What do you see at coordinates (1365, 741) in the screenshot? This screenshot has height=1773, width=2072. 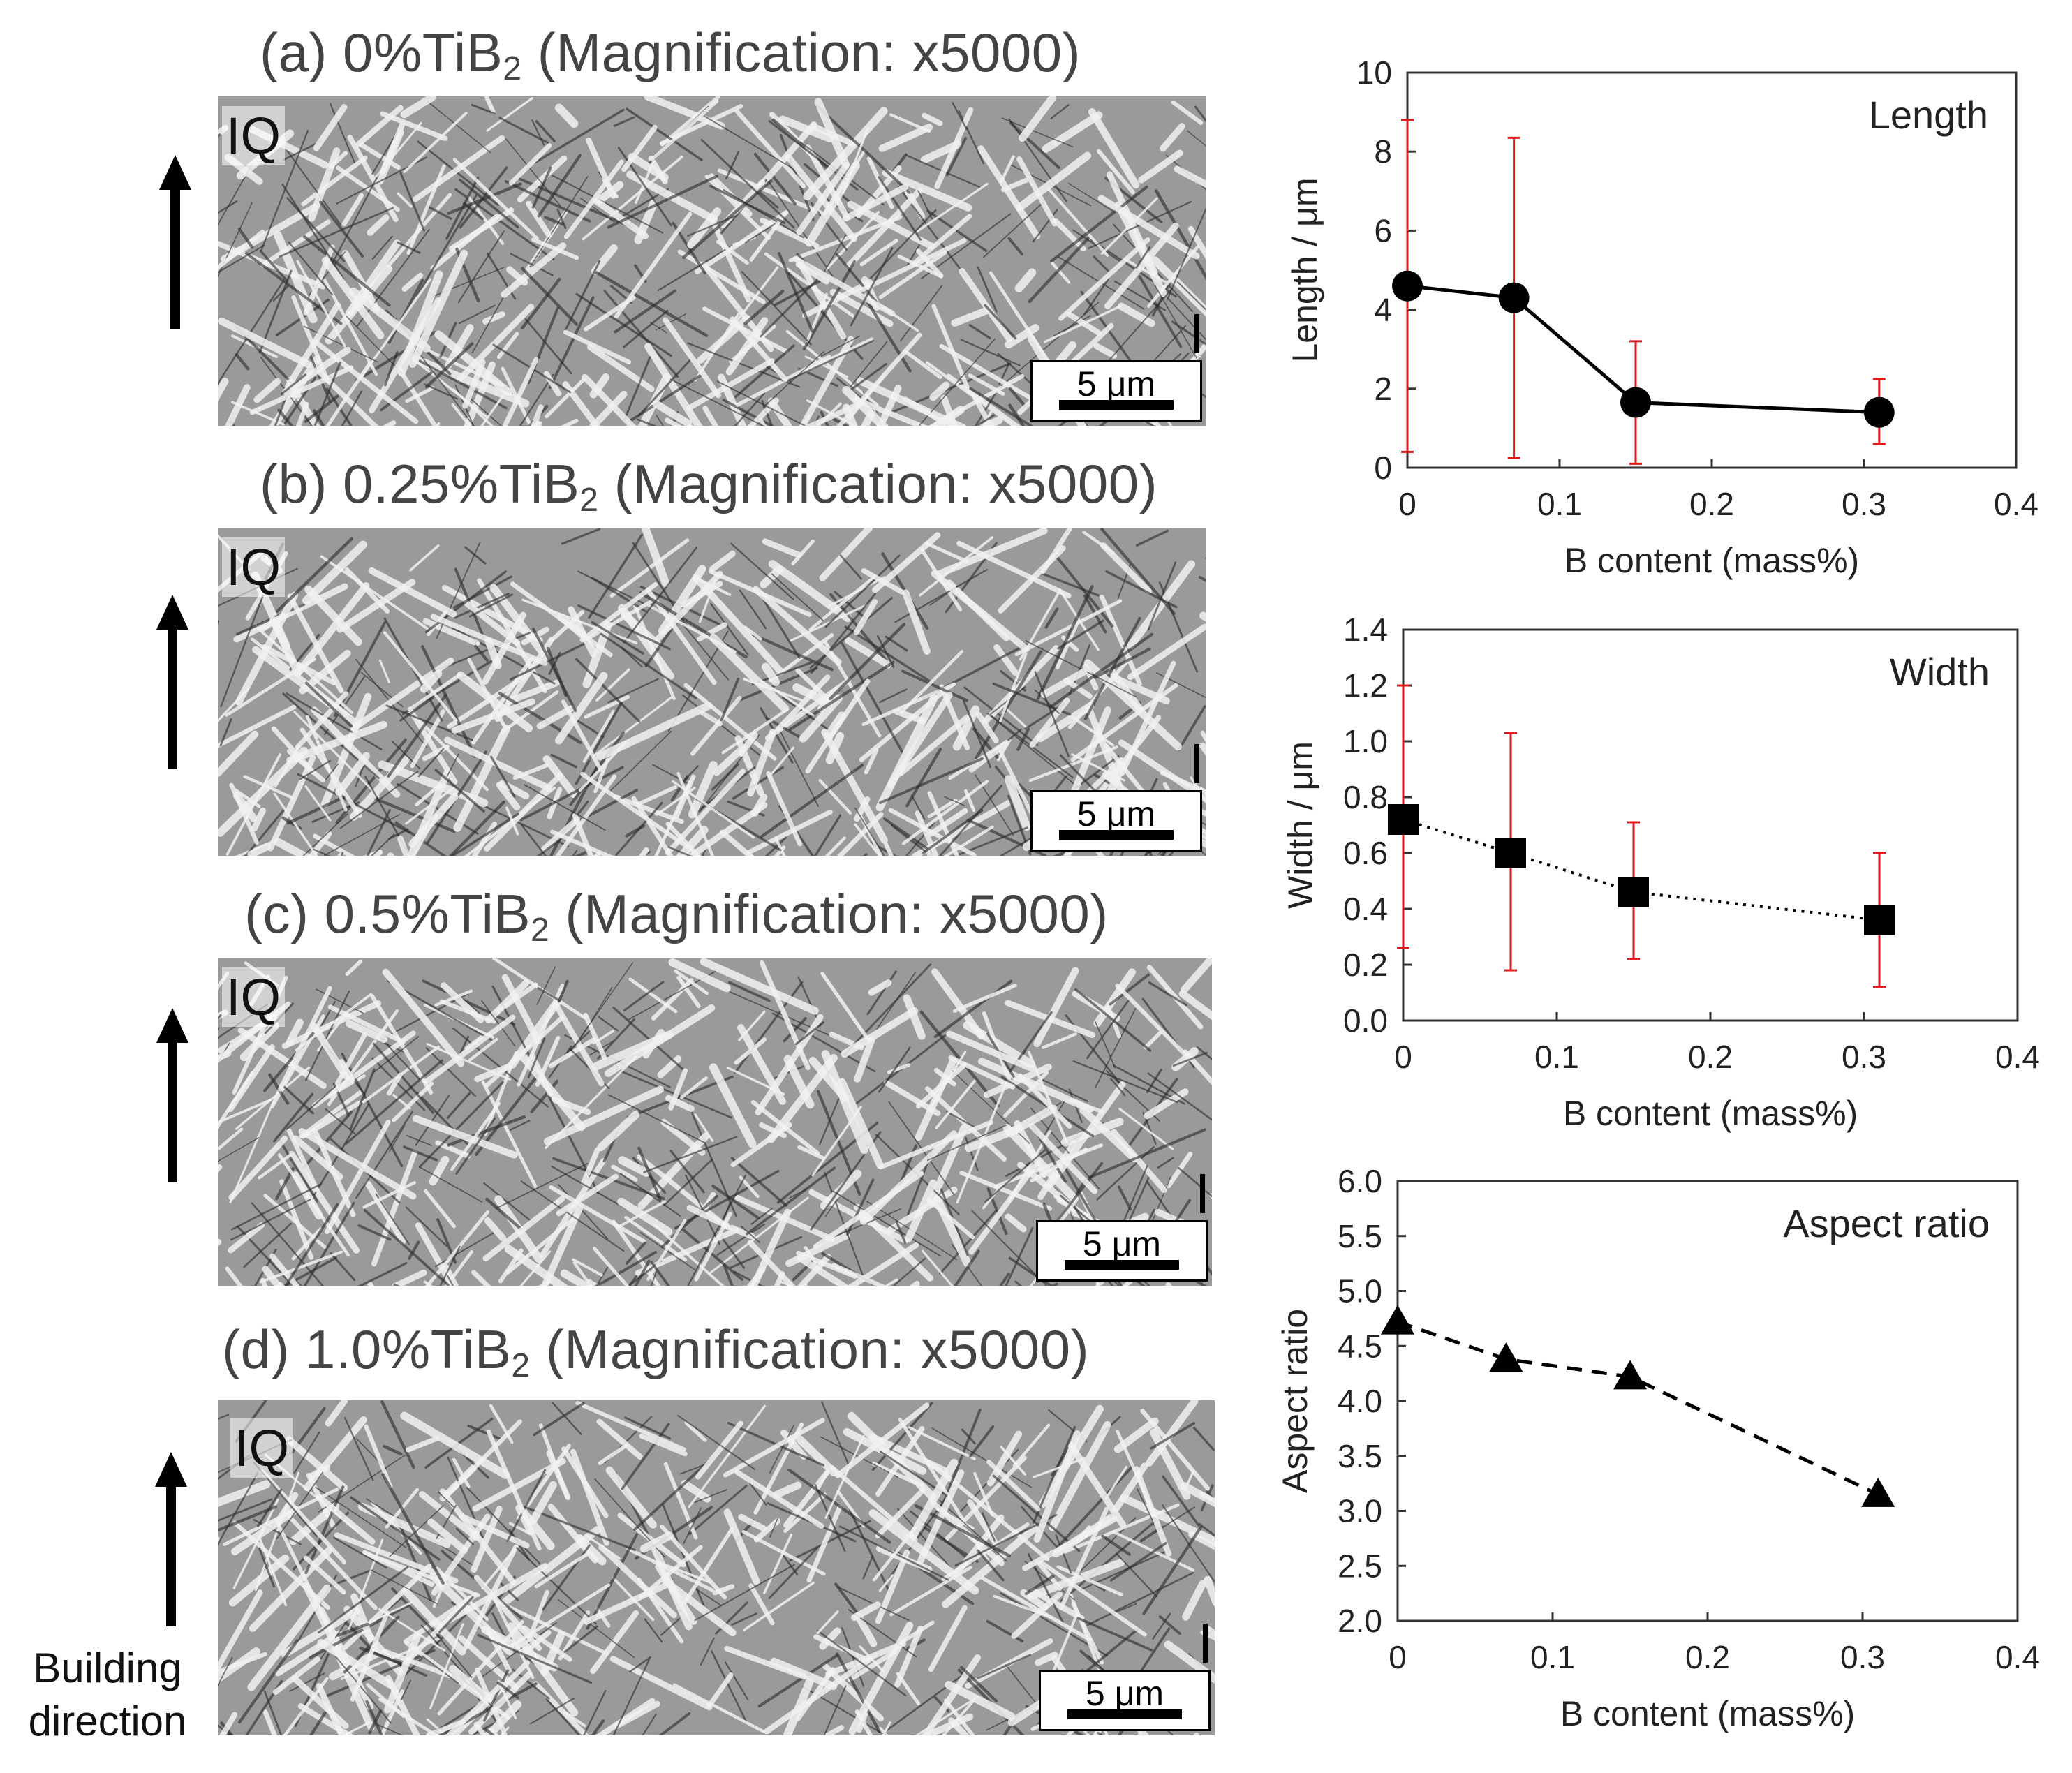 I see `width-ytick-label: 1.0` at bounding box center [1365, 741].